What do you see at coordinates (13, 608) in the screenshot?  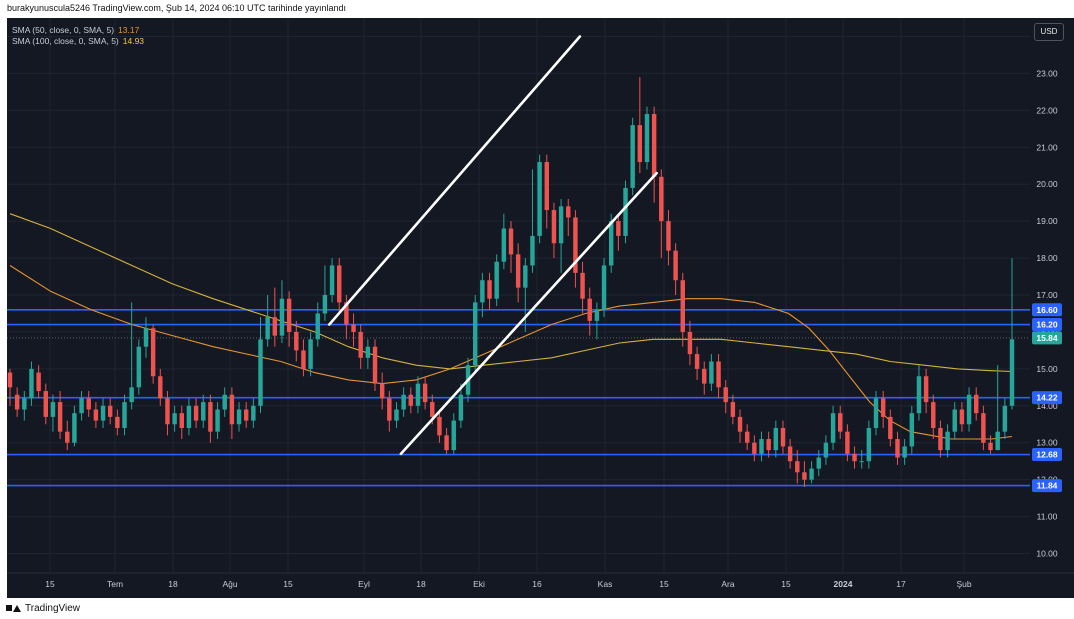 I see `tradingview-logo-icon` at bounding box center [13, 608].